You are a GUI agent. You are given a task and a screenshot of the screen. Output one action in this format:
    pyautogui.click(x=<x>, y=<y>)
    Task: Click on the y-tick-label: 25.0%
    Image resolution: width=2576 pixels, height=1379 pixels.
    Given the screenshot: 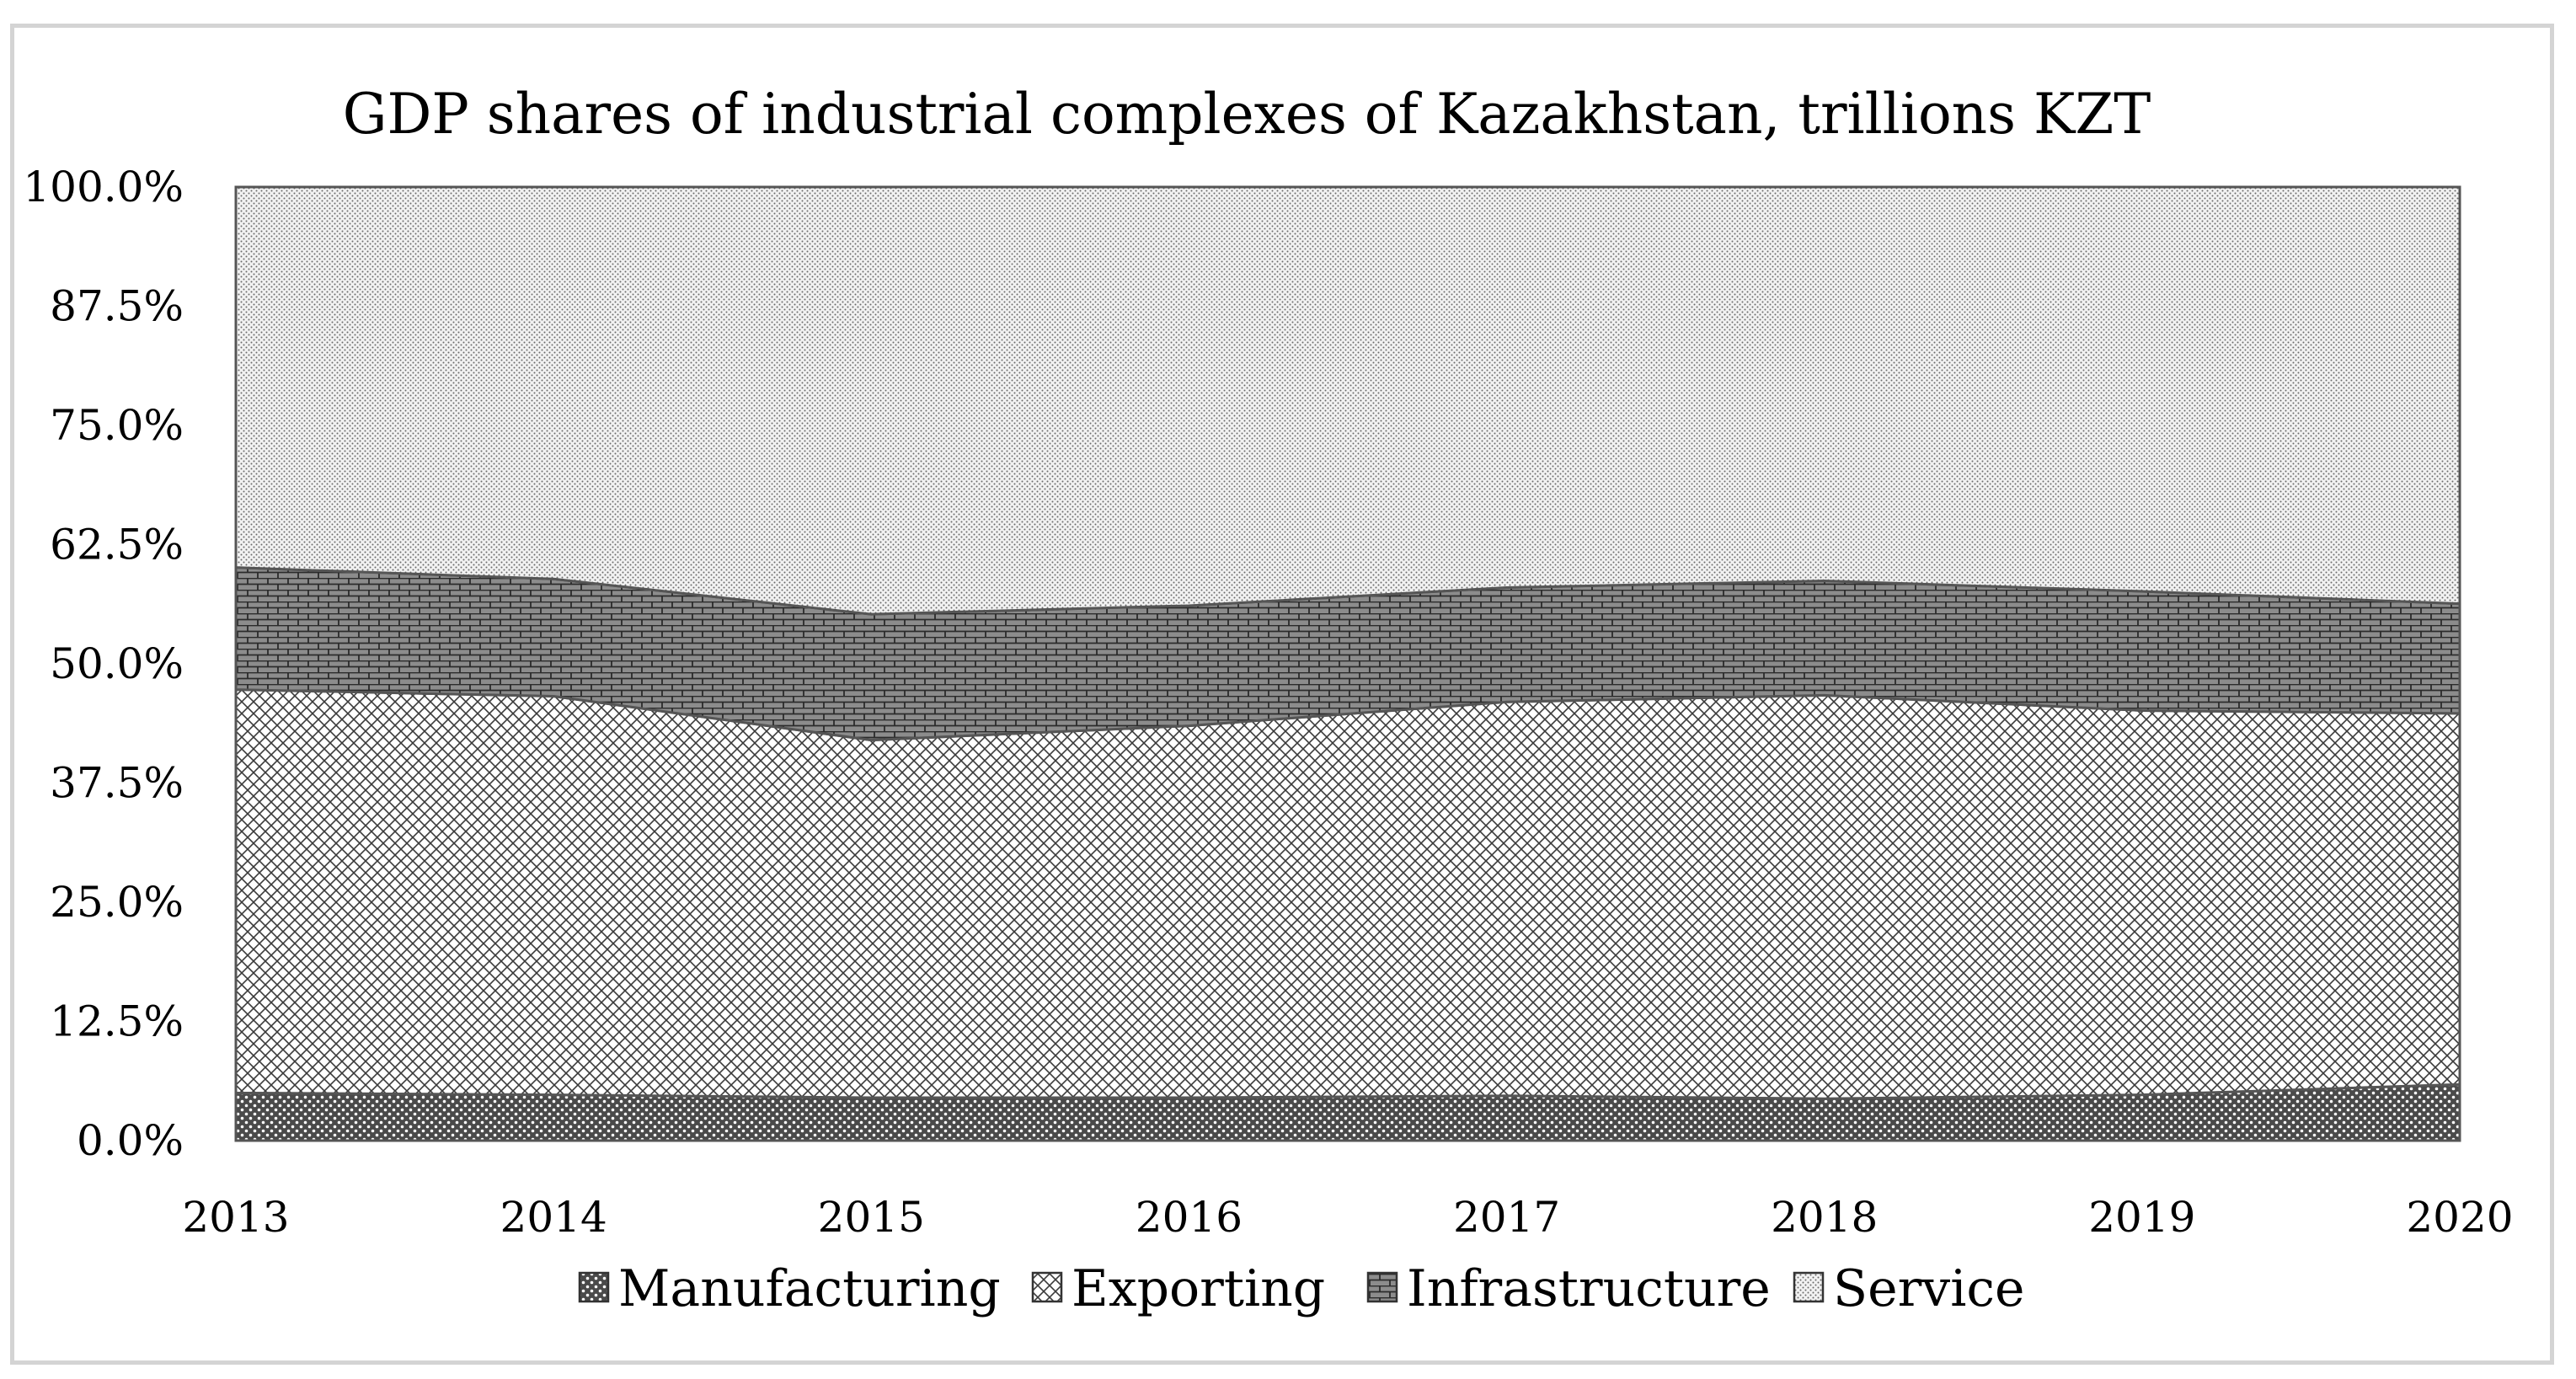 What is the action you would take?
    pyautogui.click(x=117, y=902)
    